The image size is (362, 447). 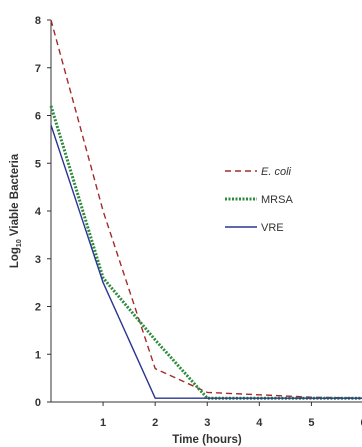 I want to click on y-tick-label: 8, so click(x=38, y=21).